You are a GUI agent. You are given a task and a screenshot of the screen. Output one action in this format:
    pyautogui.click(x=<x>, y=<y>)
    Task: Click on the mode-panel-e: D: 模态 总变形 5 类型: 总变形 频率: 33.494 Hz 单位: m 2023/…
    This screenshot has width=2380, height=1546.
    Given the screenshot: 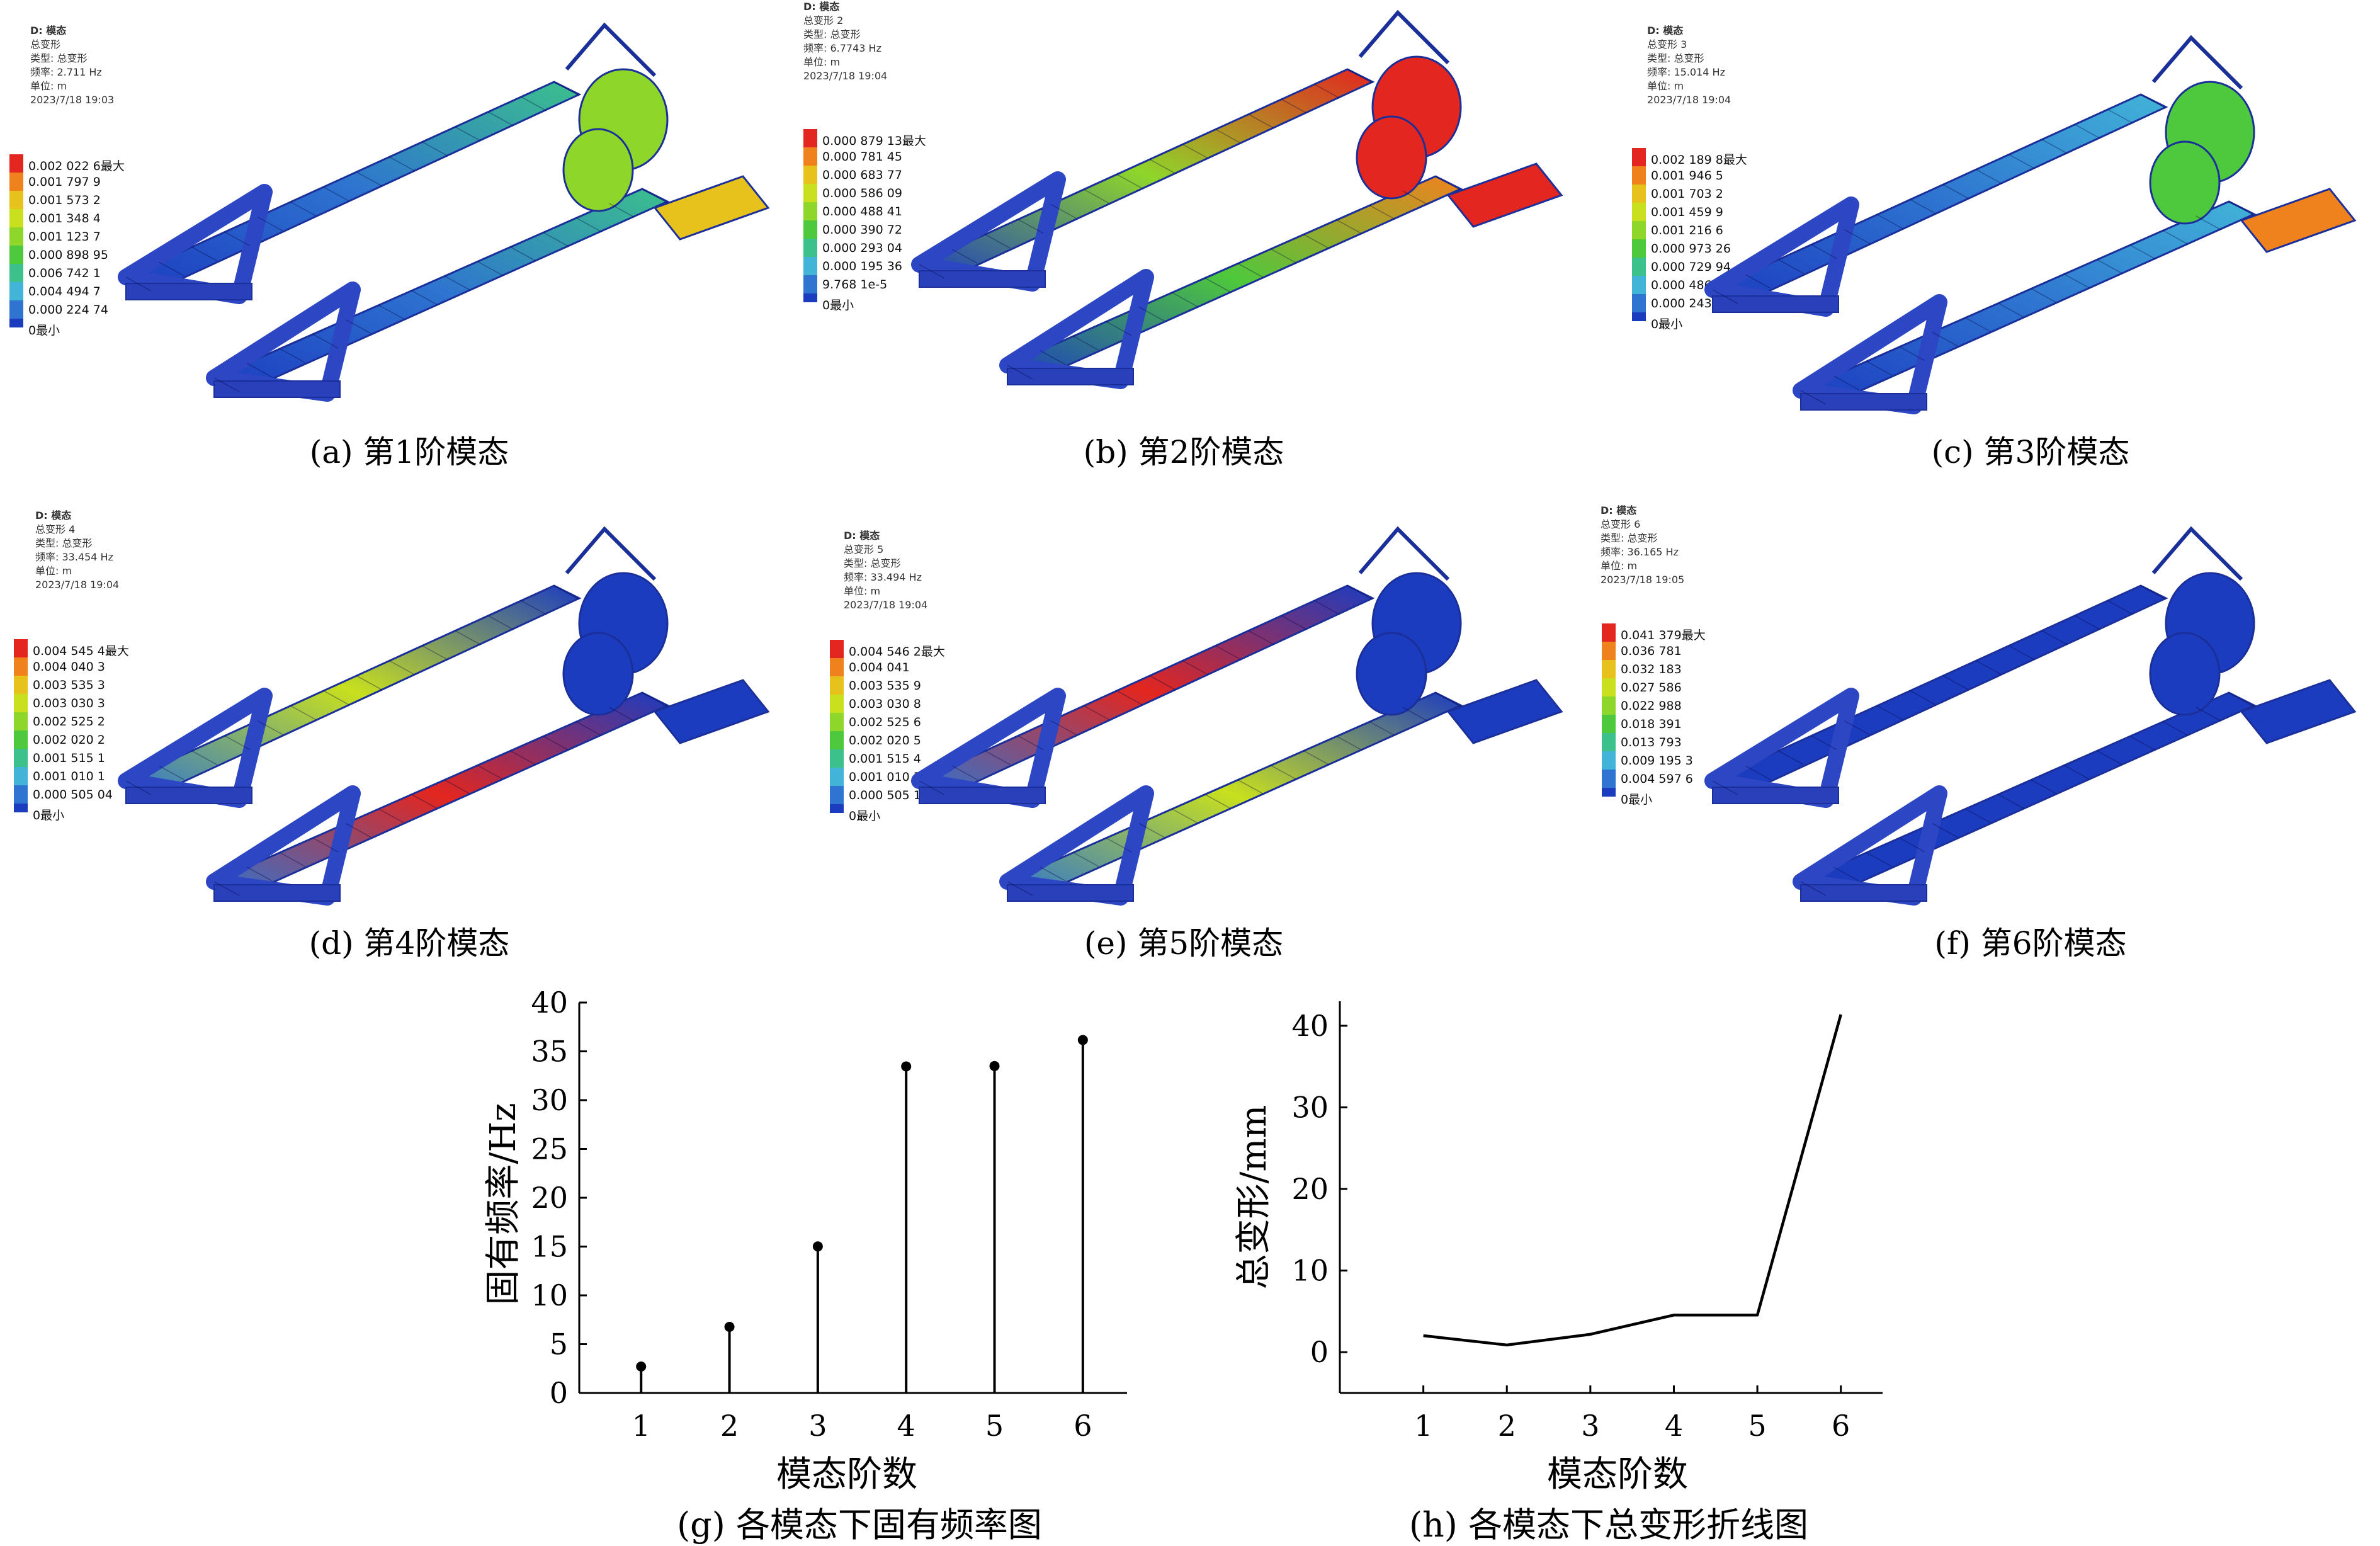 What is the action you would take?
    pyautogui.click(x=1190, y=736)
    